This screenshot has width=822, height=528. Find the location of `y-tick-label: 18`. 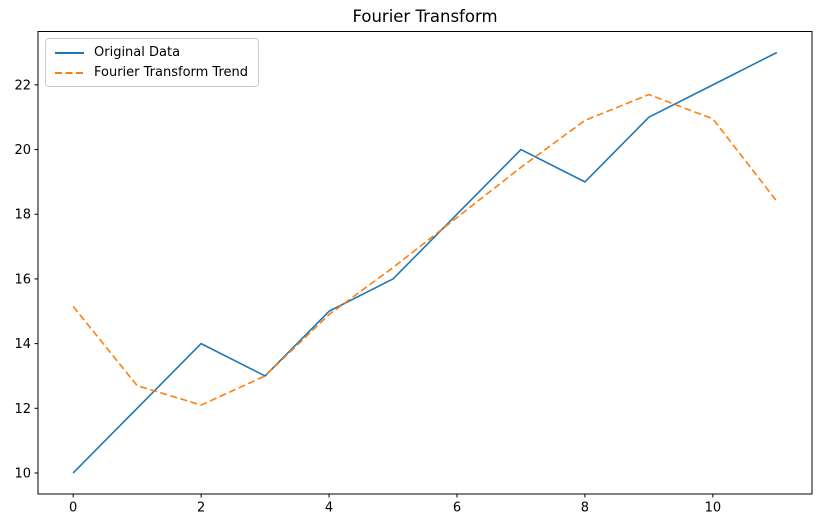

y-tick-label: 18 is located at coordinates (22, 215).